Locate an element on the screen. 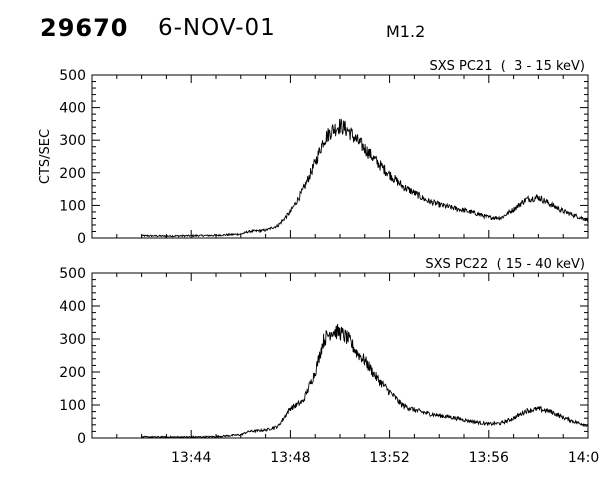 Image resolution: width=600 pixels, height=480 pixels. flare-class: M1.2 is located at coordinates (406, 31).